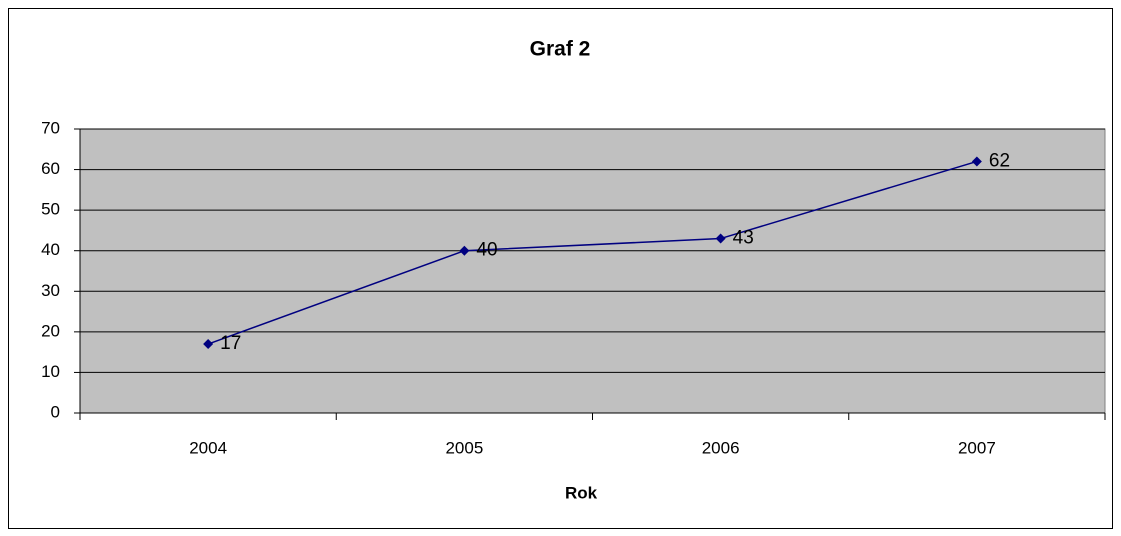 This screenshot has width=1121, height=536. Describe the element at coordinates (743, 238) in the screenshot. I see `data-label: 43` at that location.